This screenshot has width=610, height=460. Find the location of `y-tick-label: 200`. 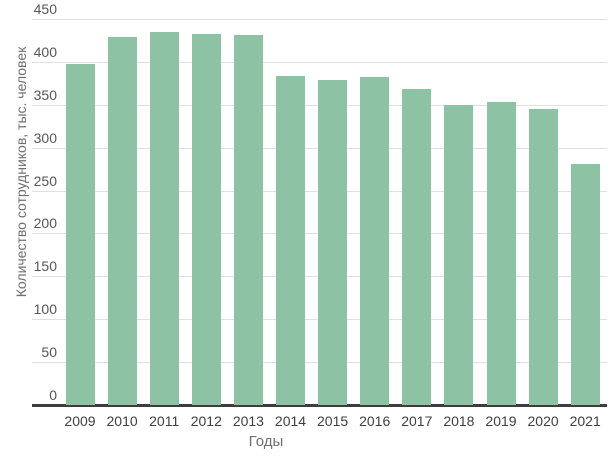

y-tick-label: 200 is located at coordinates (45, 223).